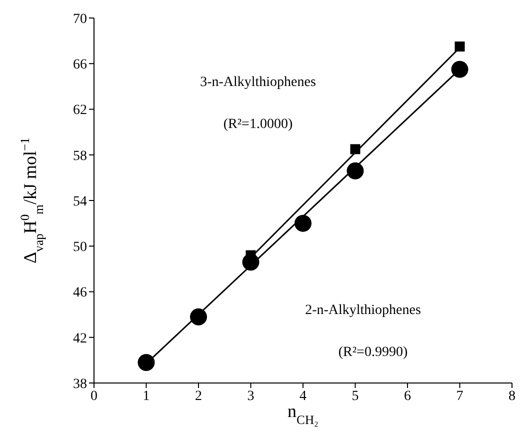 The image size is (530, 443). Describe the element at coordinates (80, 384) in the screenshot. I see `y-tick-label: 38` at that location.